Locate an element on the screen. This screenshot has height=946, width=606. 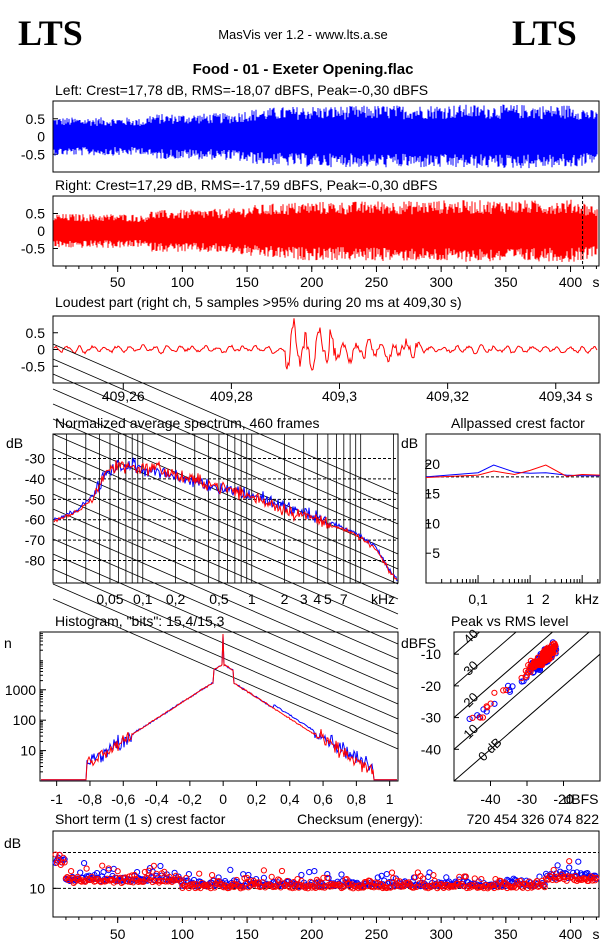
x-tick-label: 0,5 is located at coordinates (219, 599).